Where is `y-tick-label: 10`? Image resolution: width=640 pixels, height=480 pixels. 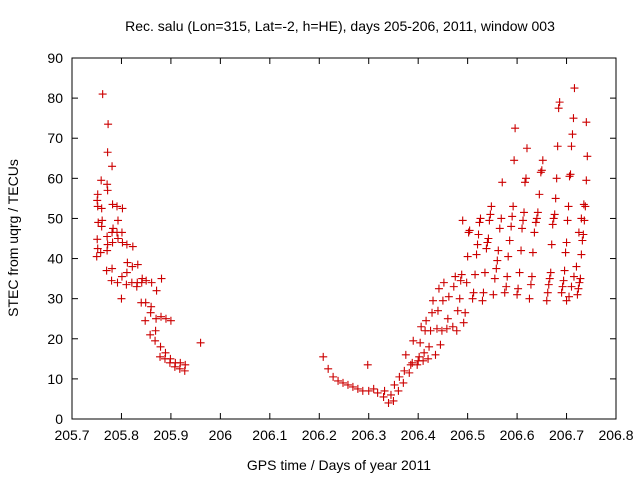 y-tick-label: 10 is located at coordinates (55, 379).